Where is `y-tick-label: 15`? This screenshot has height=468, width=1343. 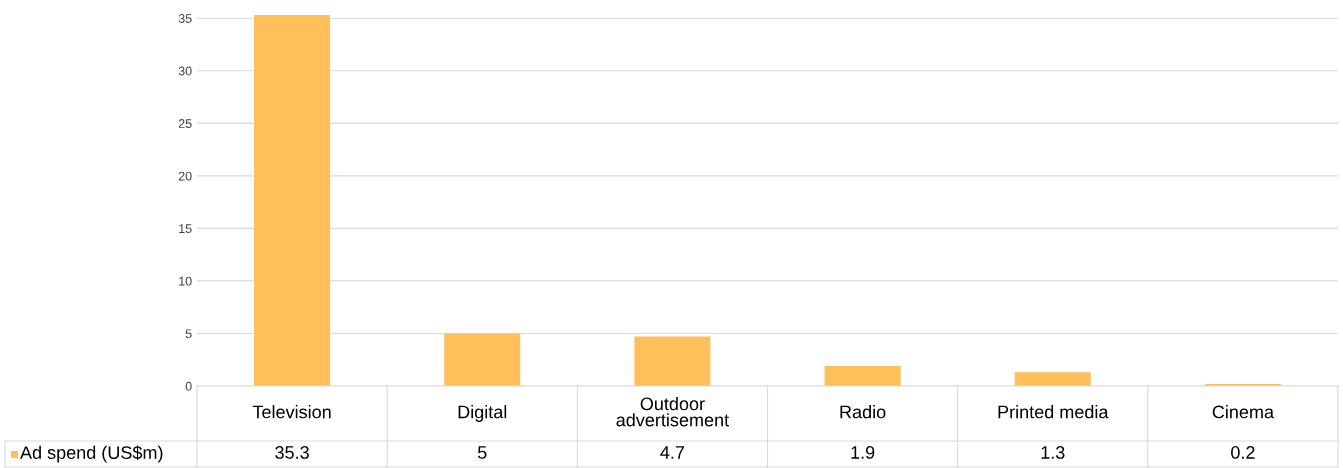
y-tick-label: 15 is located at coordinates (185, 229).